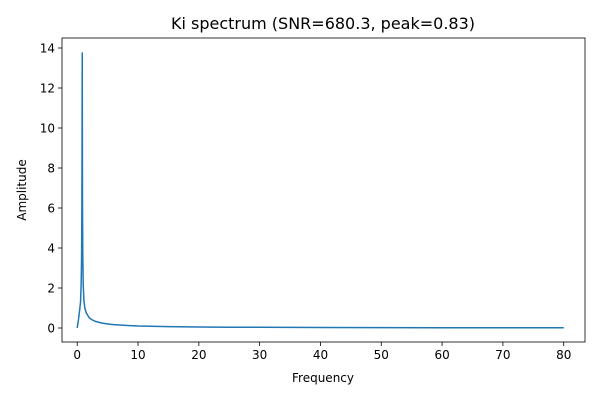  Describe the element at coordinates (198, 355) in the screenshot. I see `x-tick-label-20: 20` at that location.